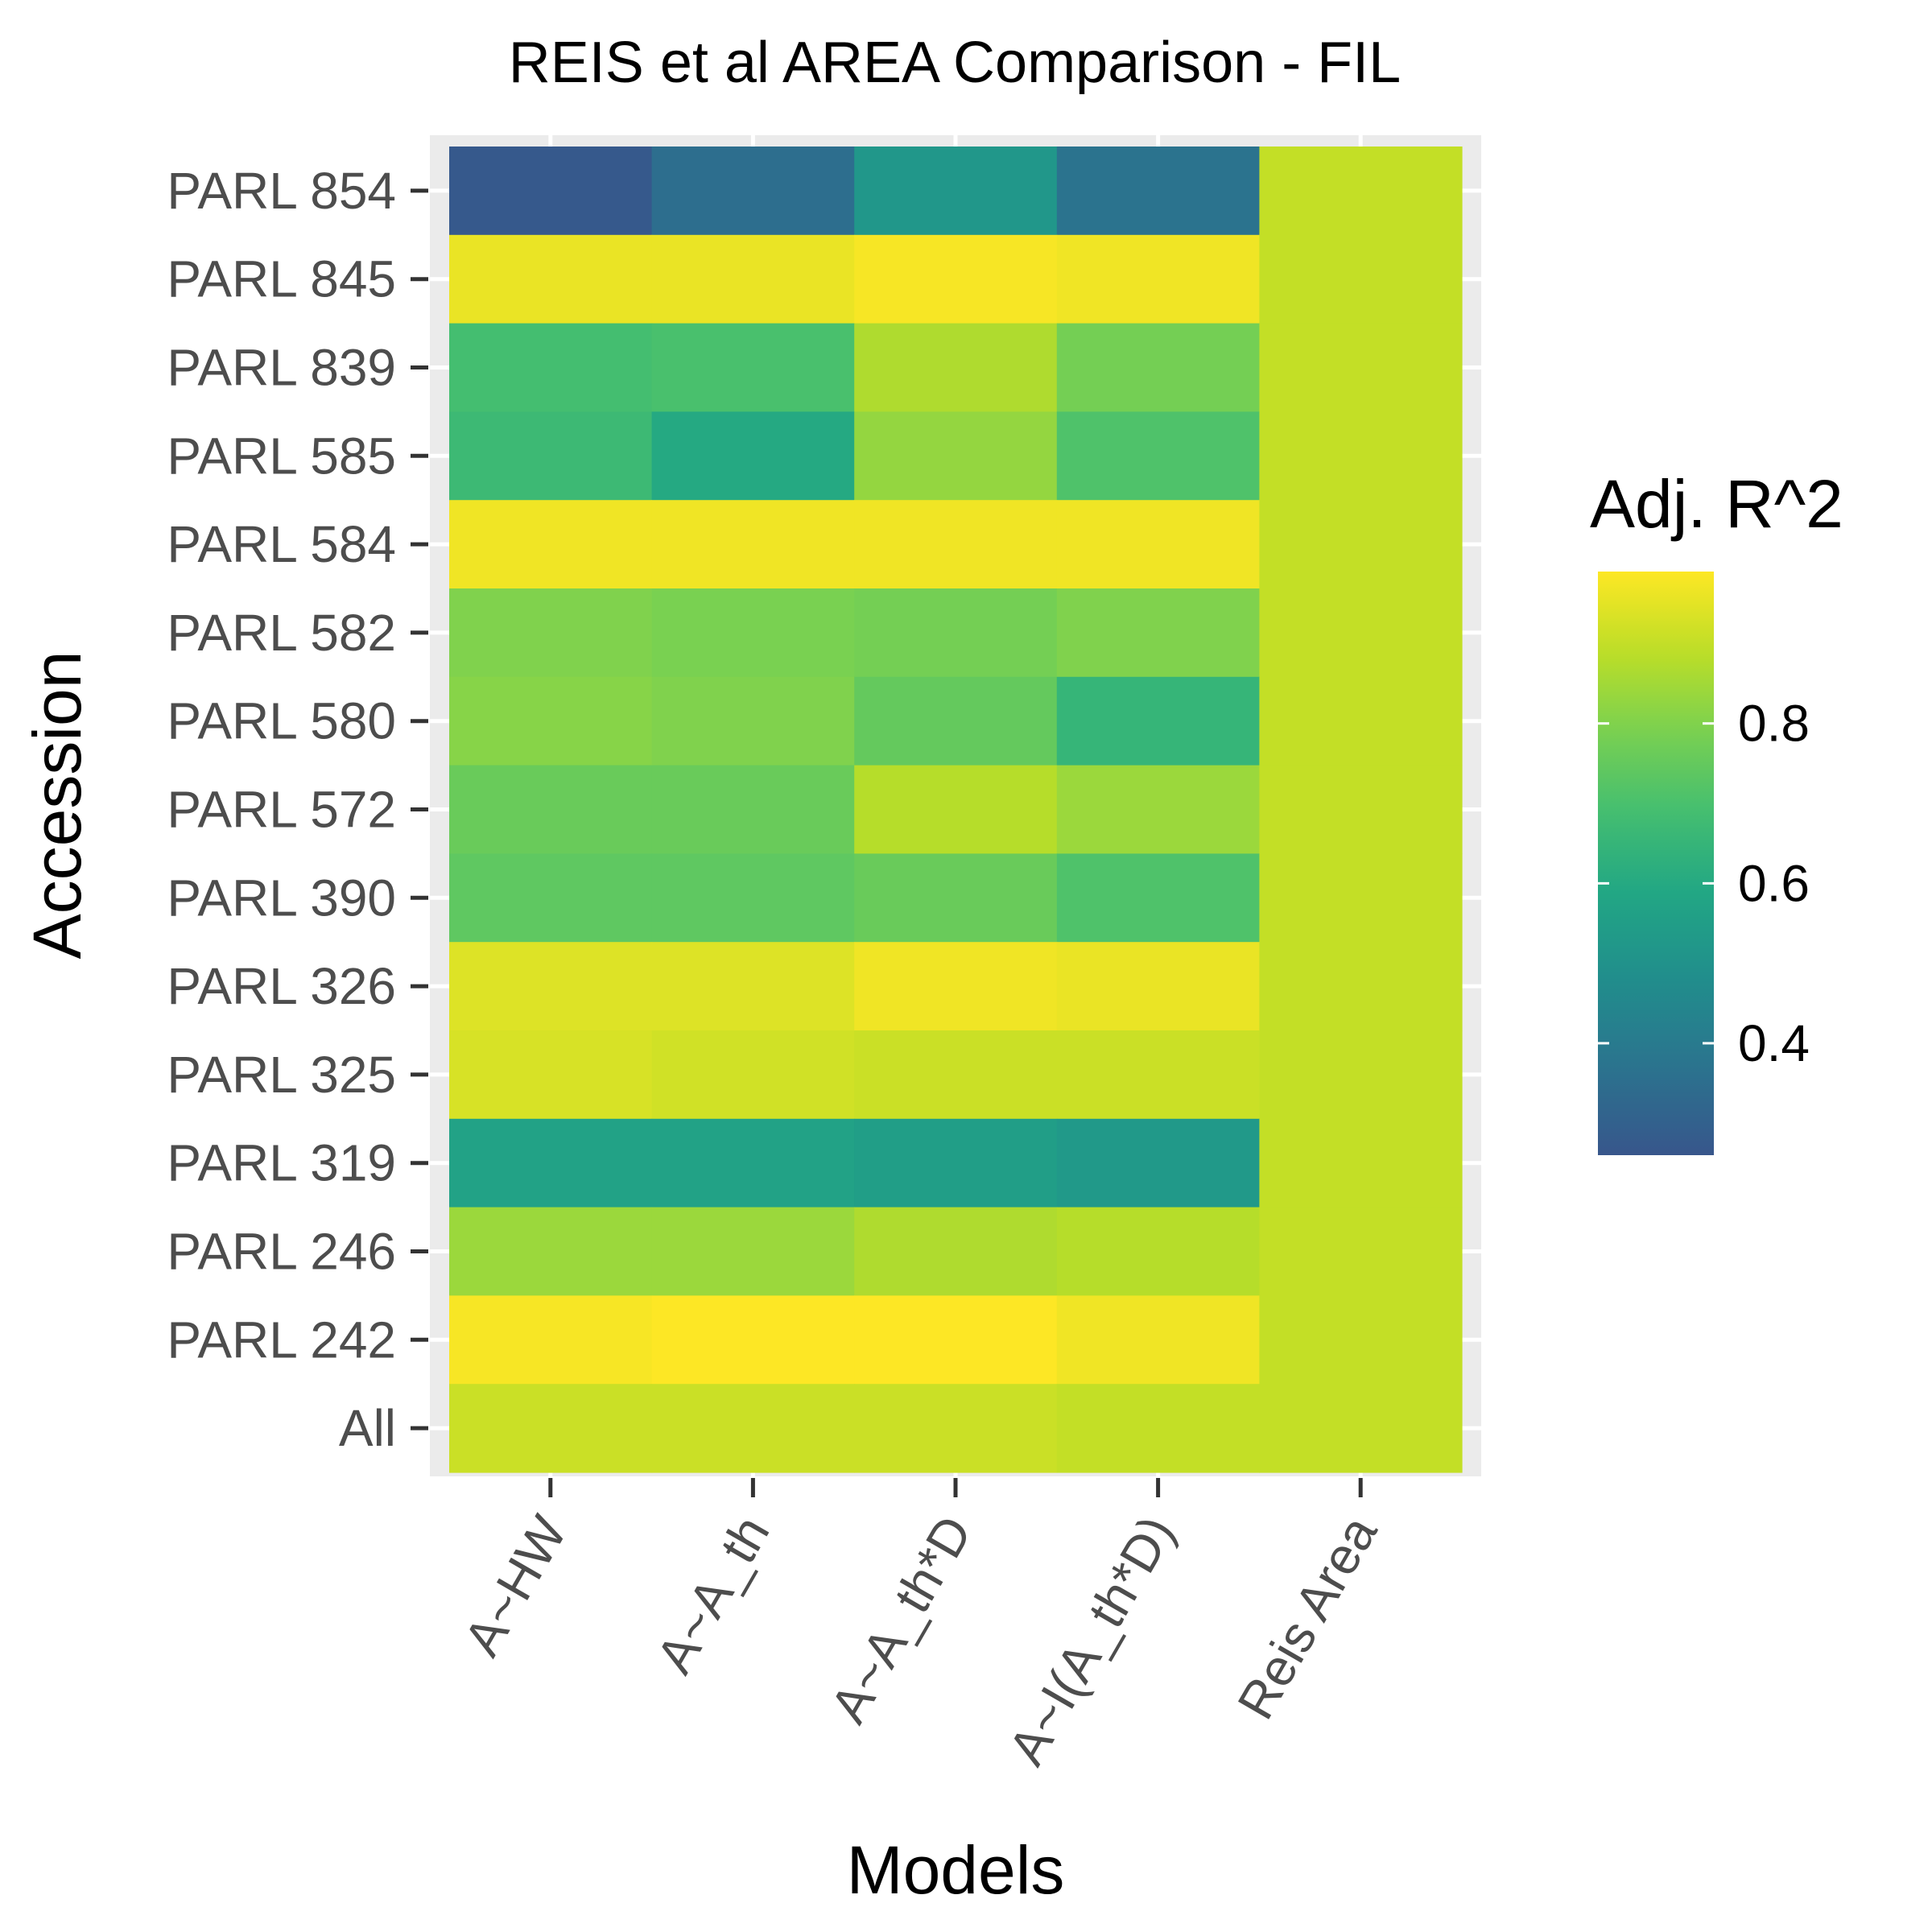  Describe the element at coordinates (515, 1585) in the screenshot. I see `x-tick-label: A~HW` at that location.